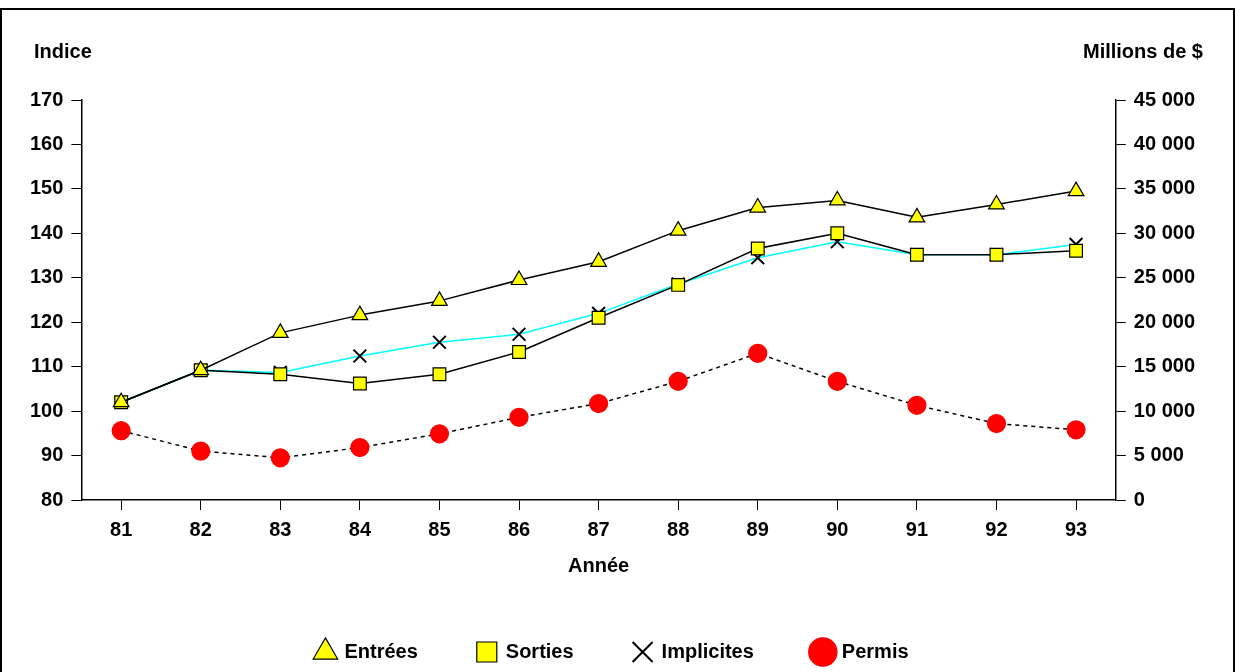 Image resolution: width=1235 pixels, height=672 pixels. Describe the element at coordinates (1164, 276) in the screenshot. I see `y2-tick-label: 25 000` at that location.